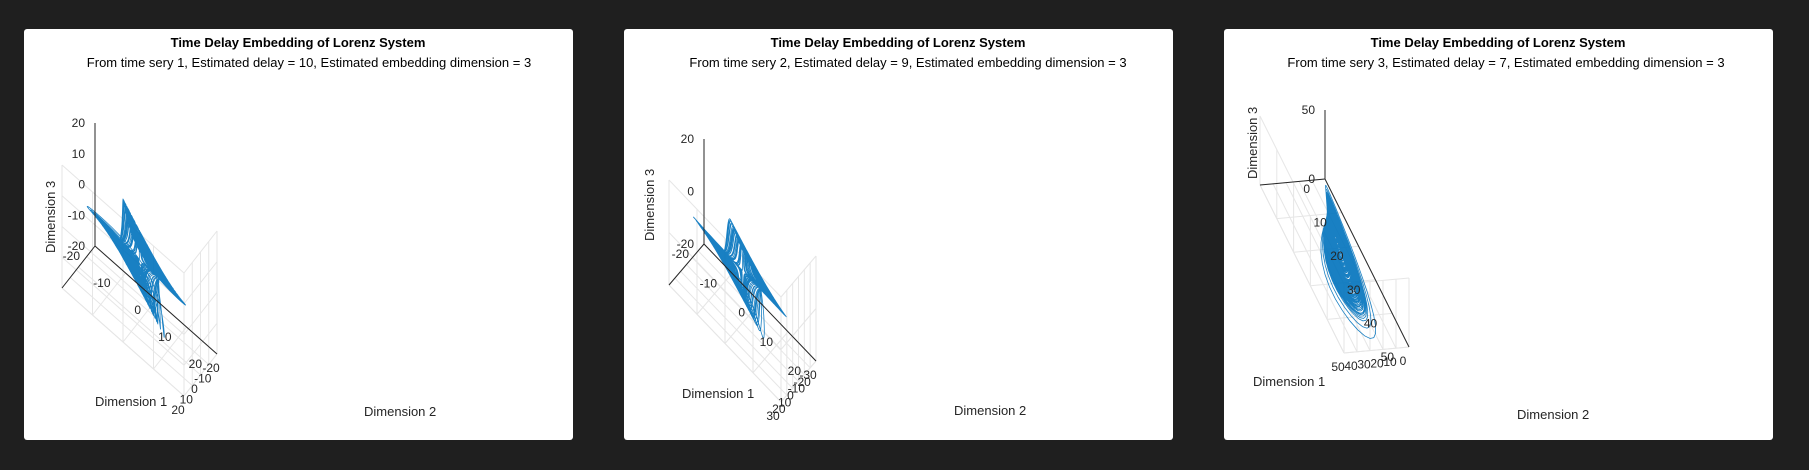 This screenshot has width=1809, height=470. Describe the element at coordinates (1388, 357) in the screenshot. I see `x-tick-label: 50` at that location.